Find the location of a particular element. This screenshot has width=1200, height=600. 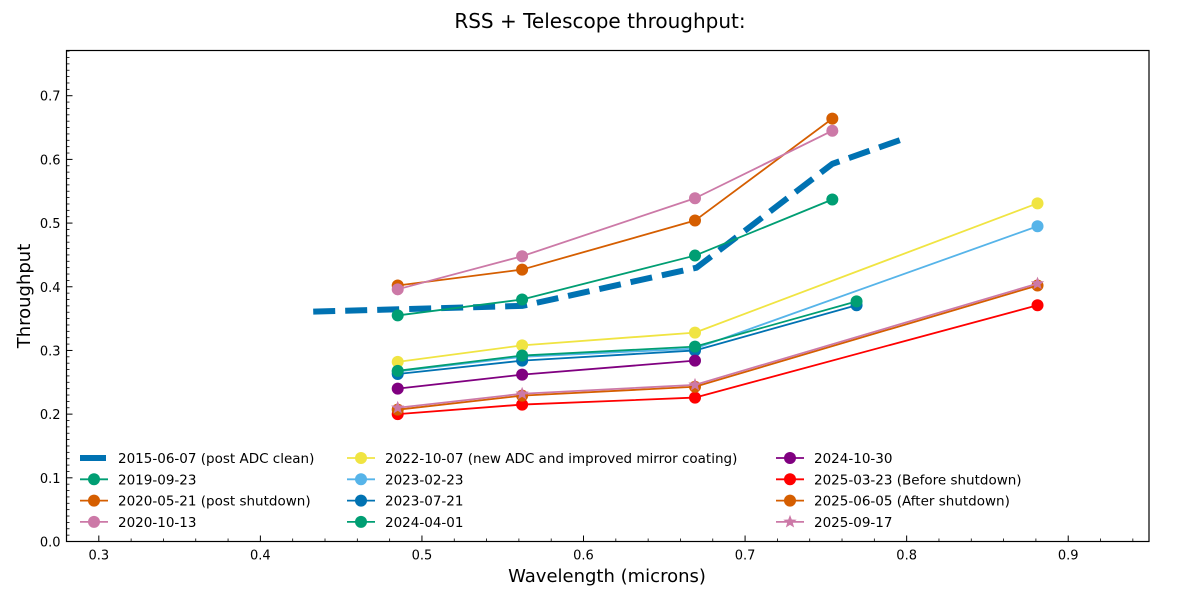

x-tick-label: 0.6 is located at coordinates (583, 556).